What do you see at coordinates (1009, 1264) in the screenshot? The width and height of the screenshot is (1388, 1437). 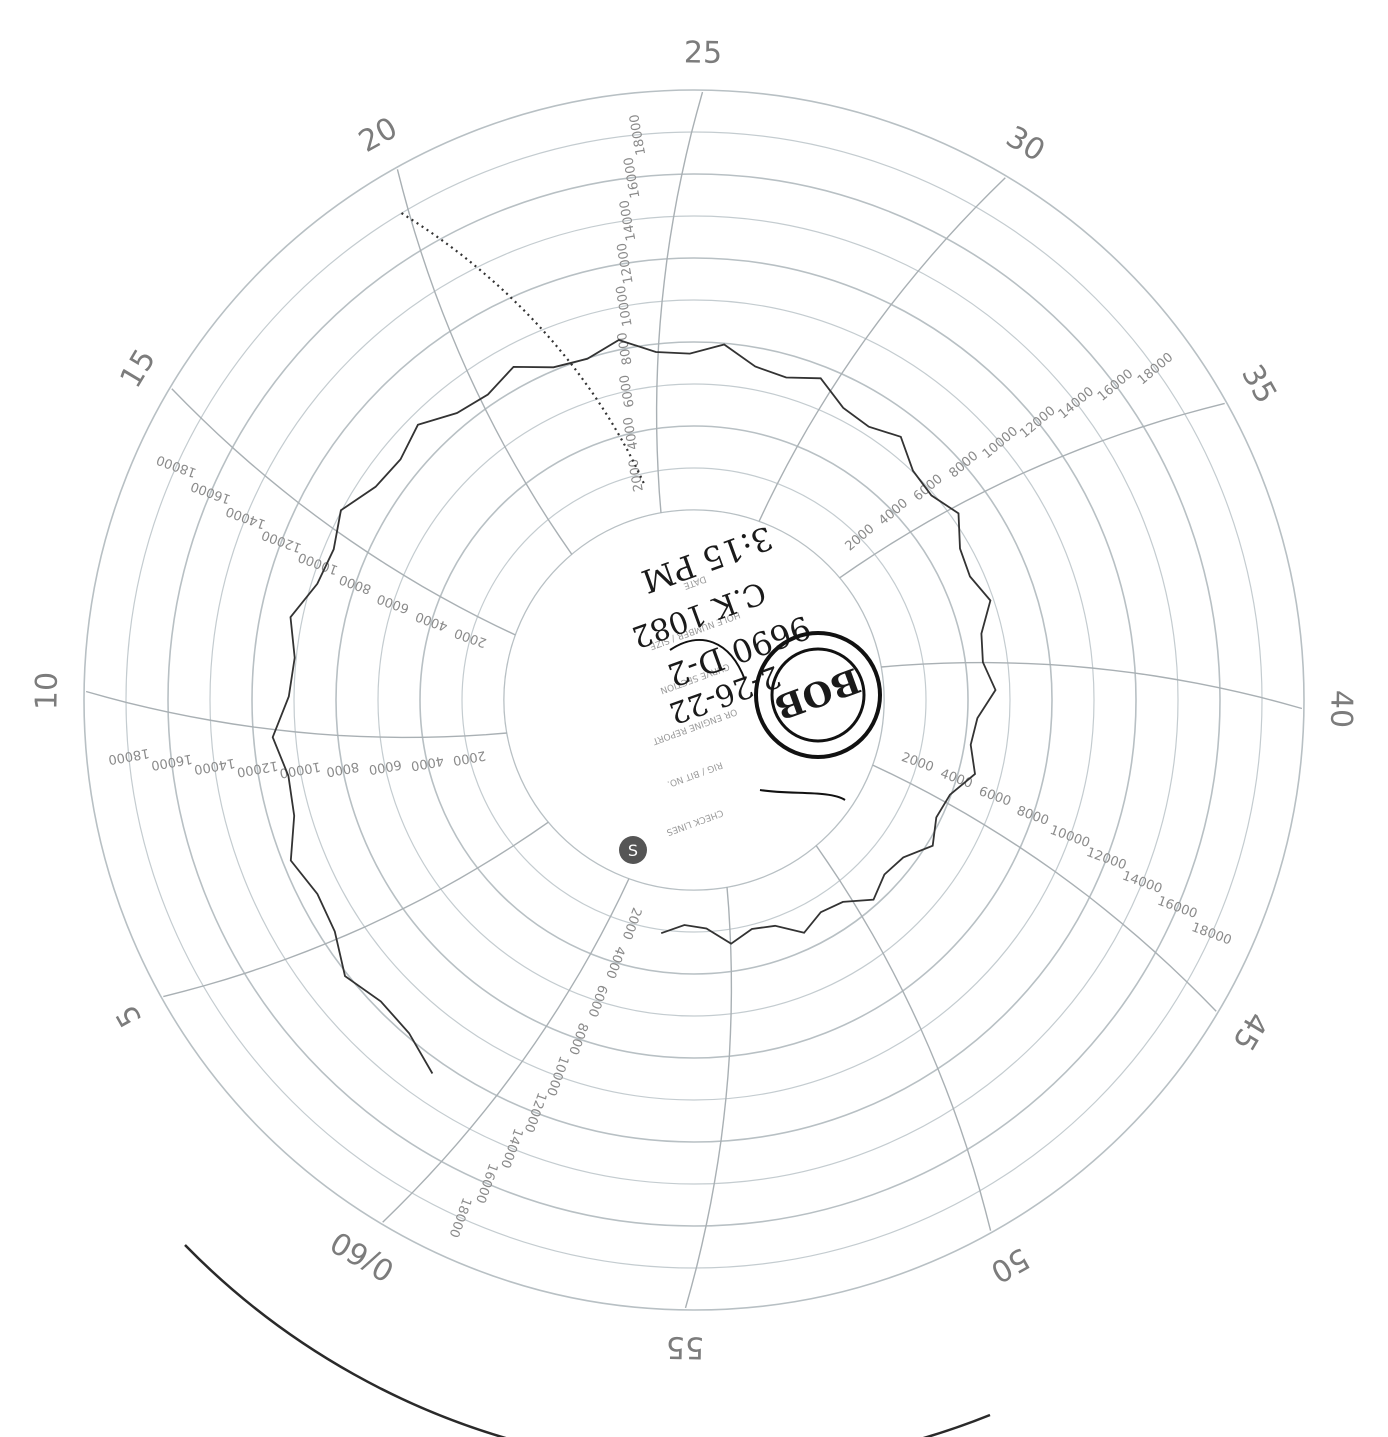 I see `minute-label: 50` at bounding box center [1009, 1264].